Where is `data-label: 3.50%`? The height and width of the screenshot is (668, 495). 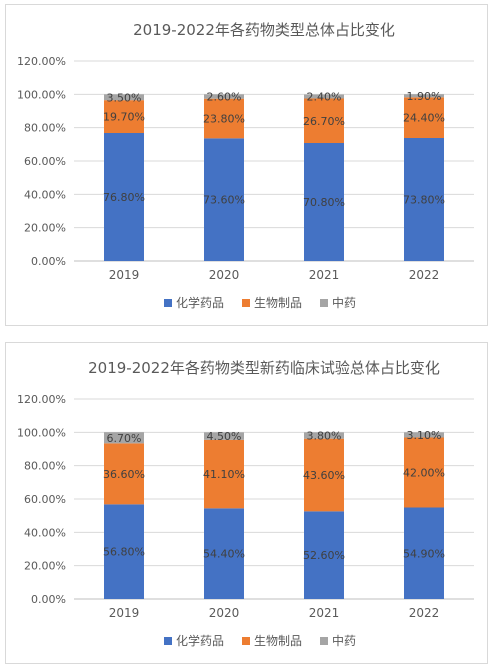
data-label: 3.50% is located at coordinates (124, 97).